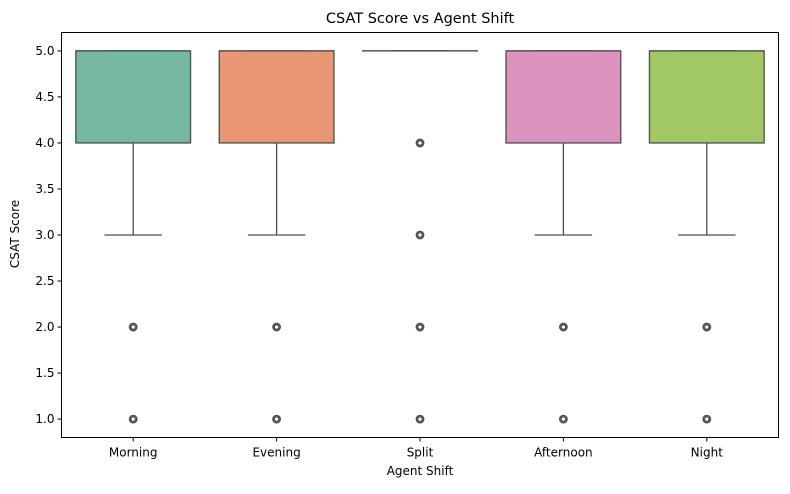 The height and width of the screenshot is (494, 790). What do you see at coordinates (276, 237) in the screenshot?
I see `box-group-evening` at bounding box center [276, 237].